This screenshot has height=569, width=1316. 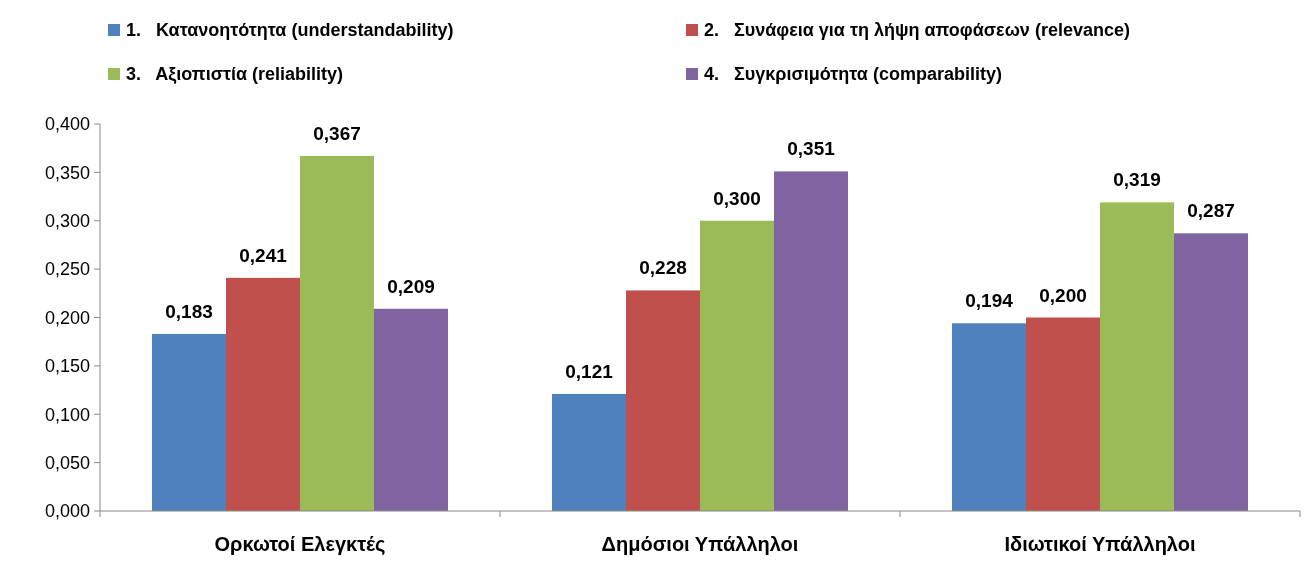 I want to click on y-tick-label: 0,050, so click(x=67, y=462).